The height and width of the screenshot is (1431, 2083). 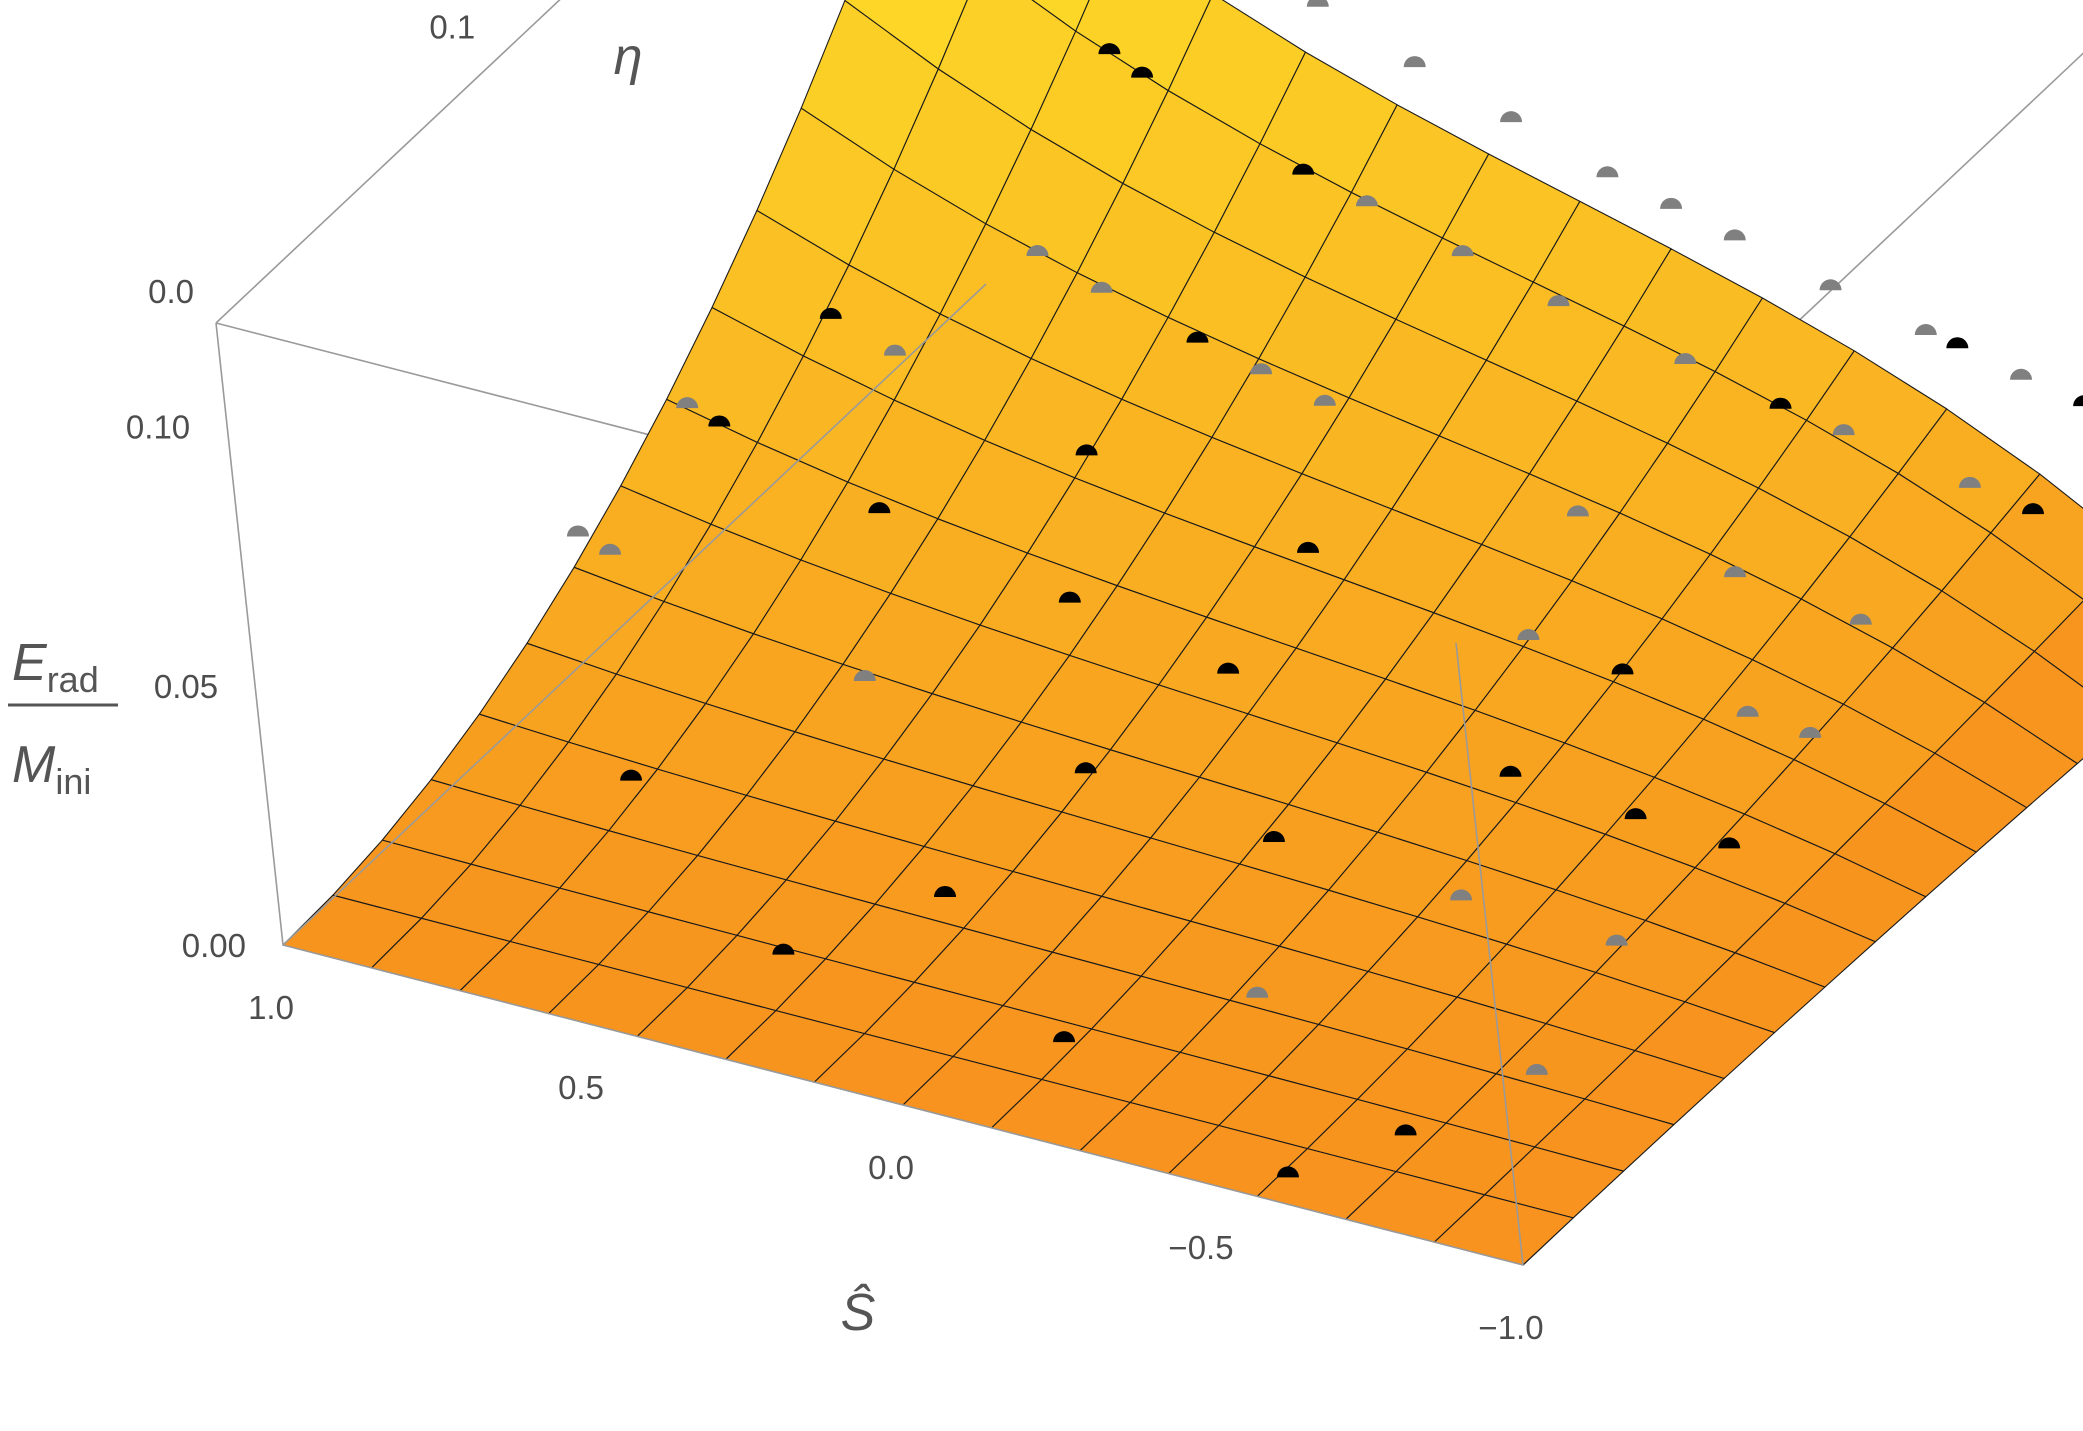 I want to click on x-tick-label: 1.0, so click(x=271, y=1007).